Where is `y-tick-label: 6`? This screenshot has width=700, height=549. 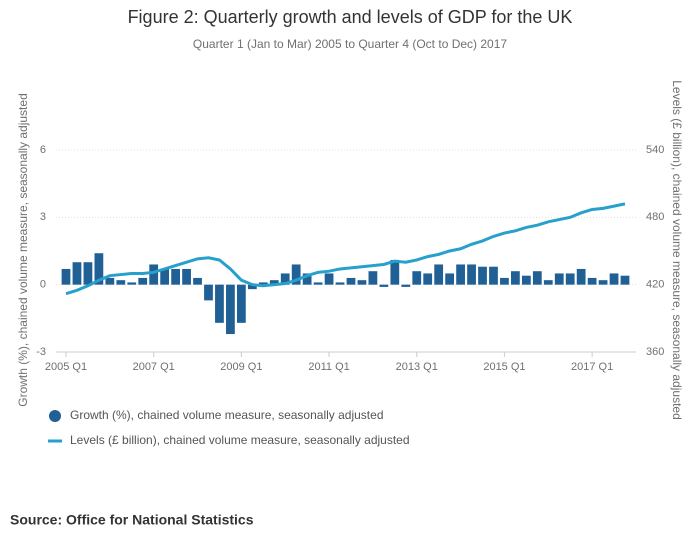 y-tick-label: 6 is located at coordinates (43, 150).